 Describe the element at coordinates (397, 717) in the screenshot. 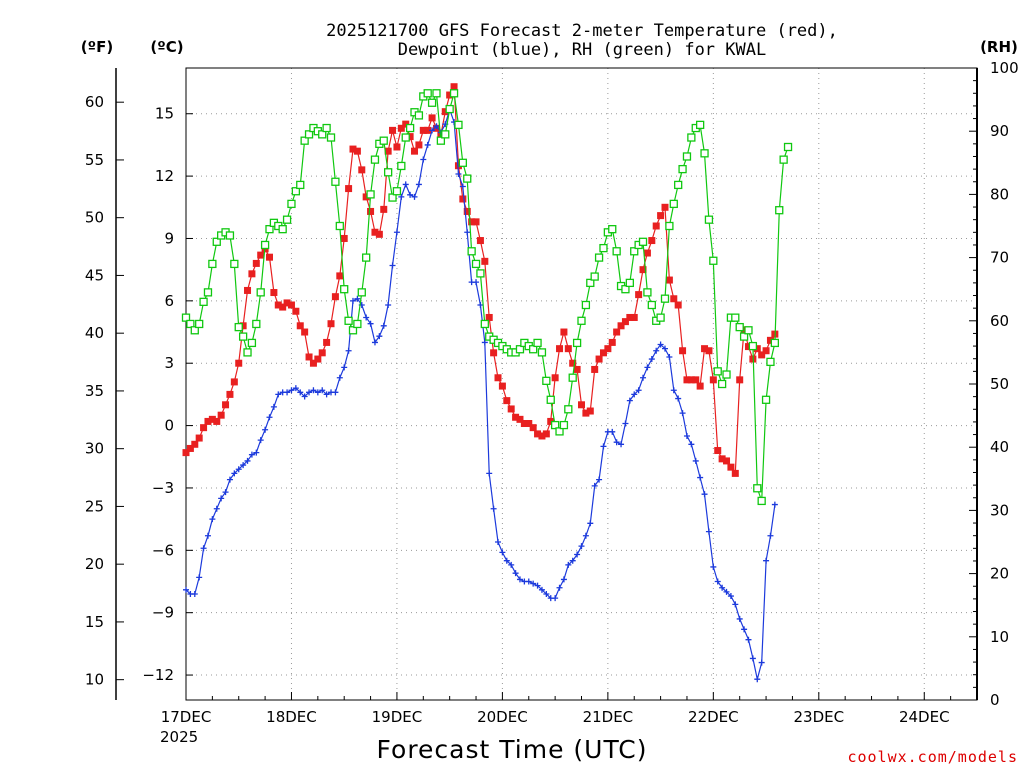

I see `x-tick-label: 19DEC` at that location.